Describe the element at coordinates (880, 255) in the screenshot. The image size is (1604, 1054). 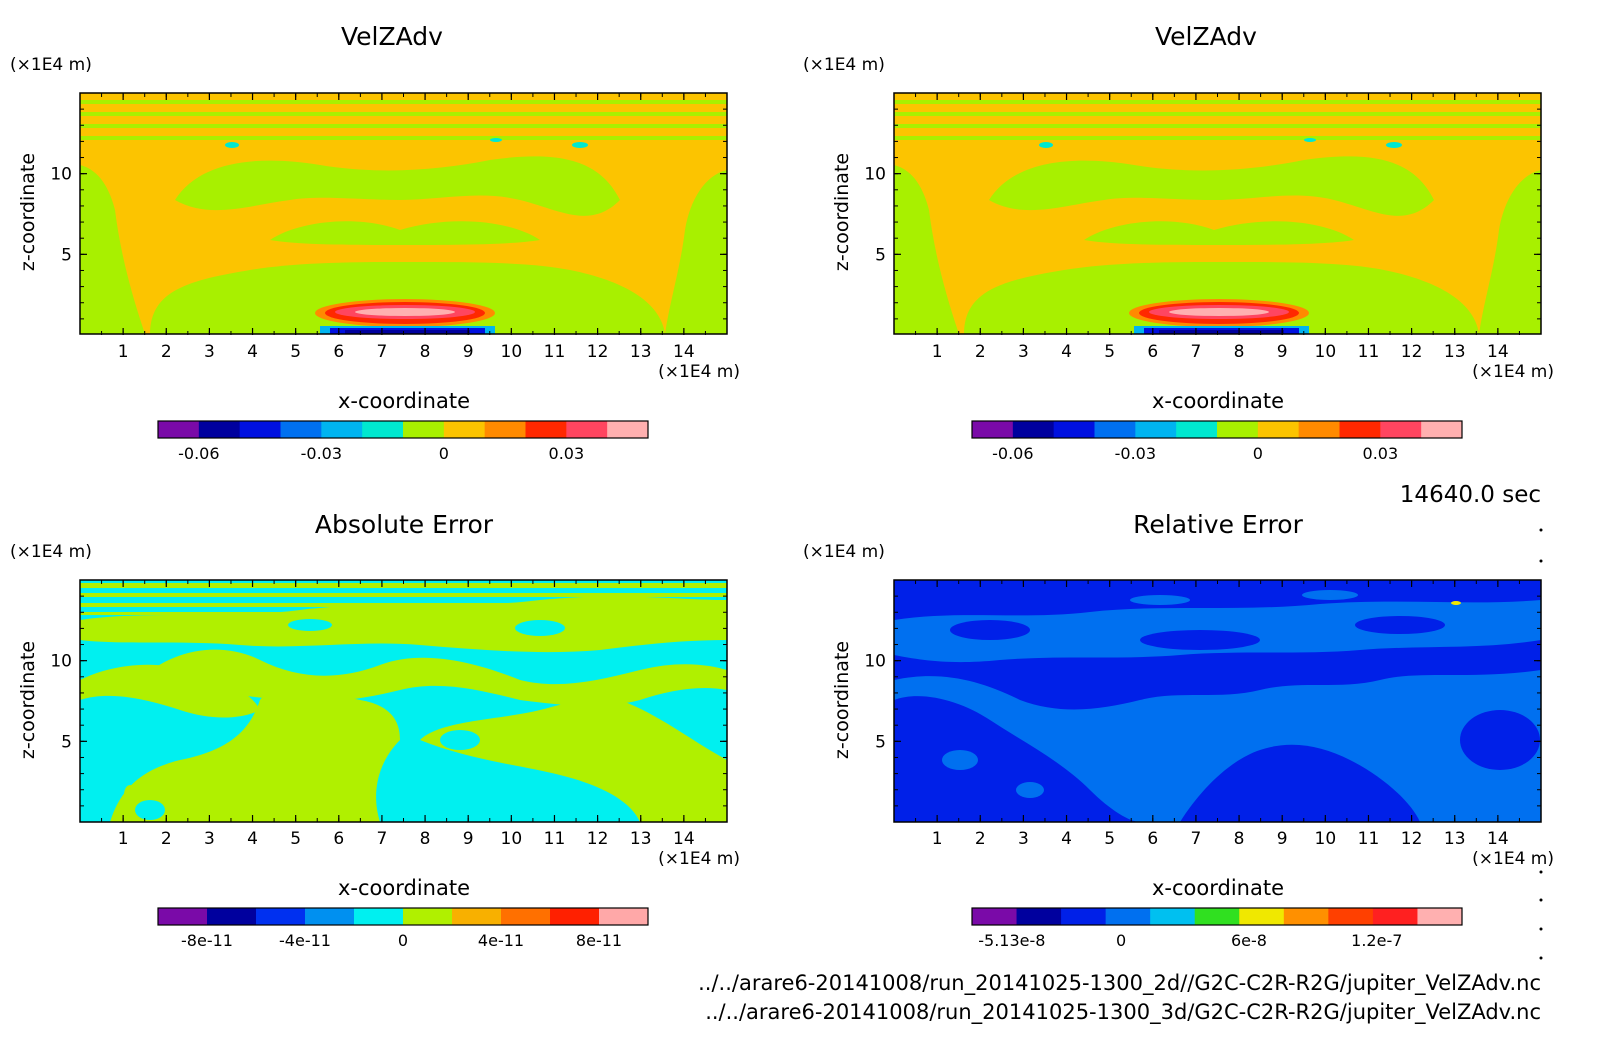
I see `y-tick-label: 5` at that location.